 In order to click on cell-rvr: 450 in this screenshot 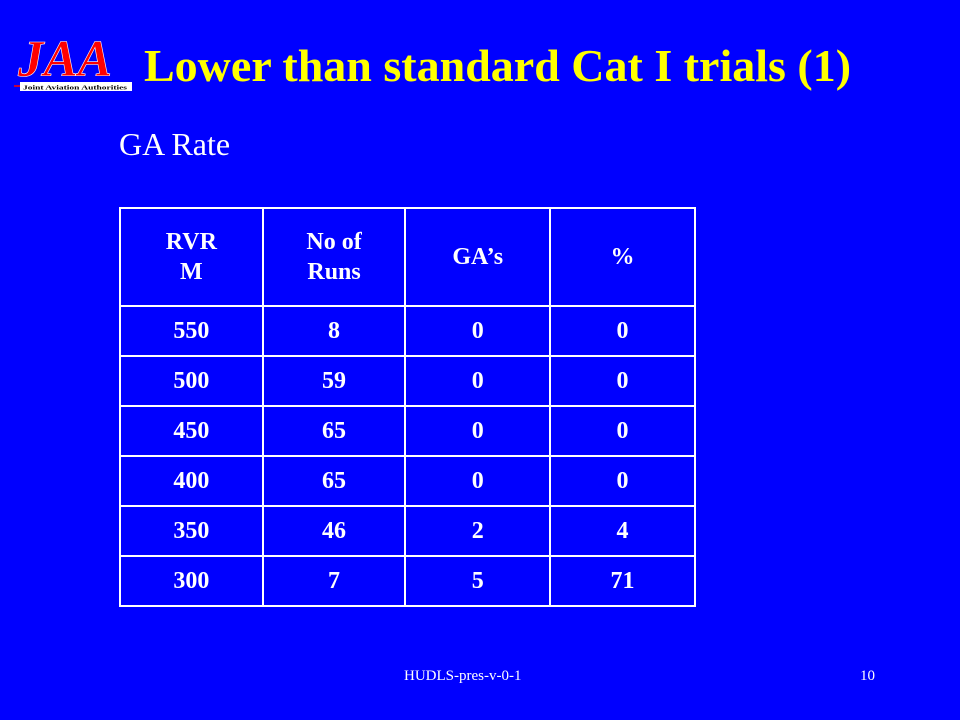, I will do `click(191, 431)`.